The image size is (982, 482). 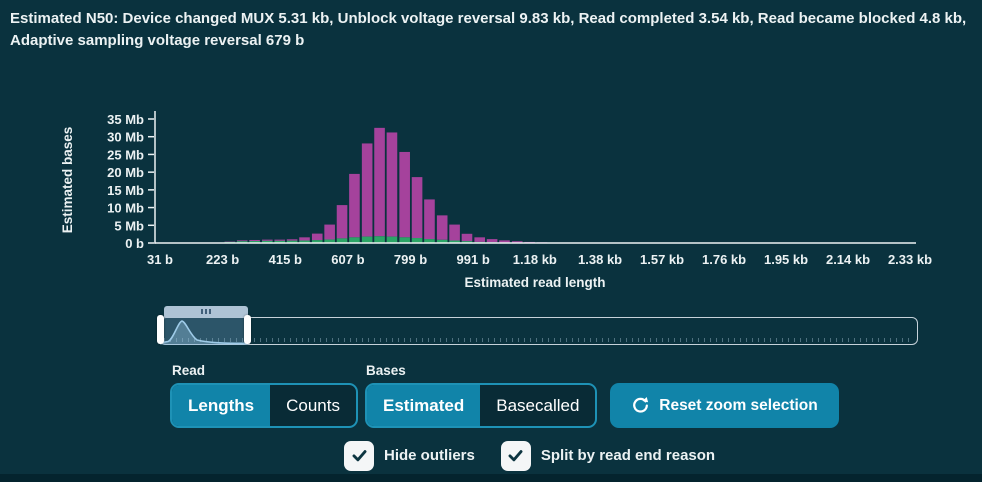 I want to click on checkbox-hide-outliers, so click(x=359, y=455).